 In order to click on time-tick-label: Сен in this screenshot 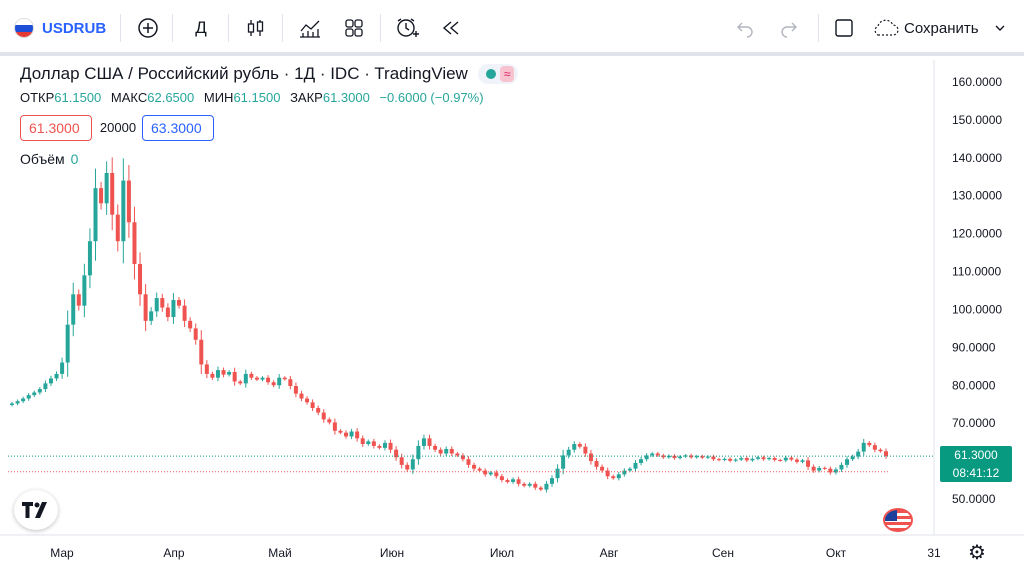, I will do `click(723, 553)`.